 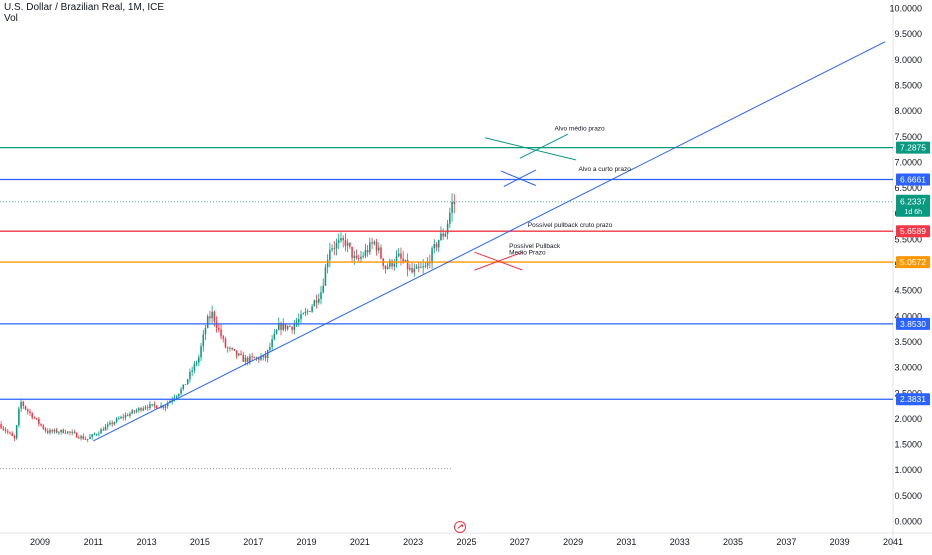 I want to click on y-tick-label: 7.5000, so click(x=908, y=137).